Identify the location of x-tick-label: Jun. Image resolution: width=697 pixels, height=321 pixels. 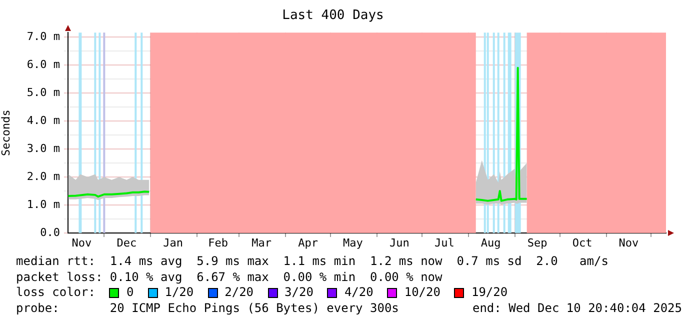
(399, 243).